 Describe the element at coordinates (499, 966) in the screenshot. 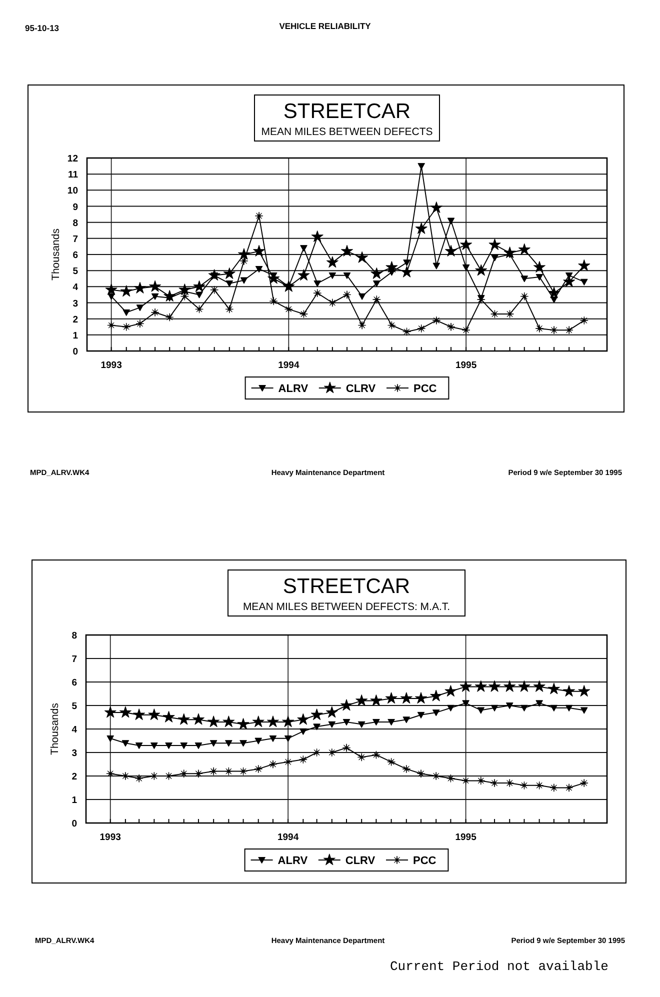

I see `text: Current Period not available` at that location.